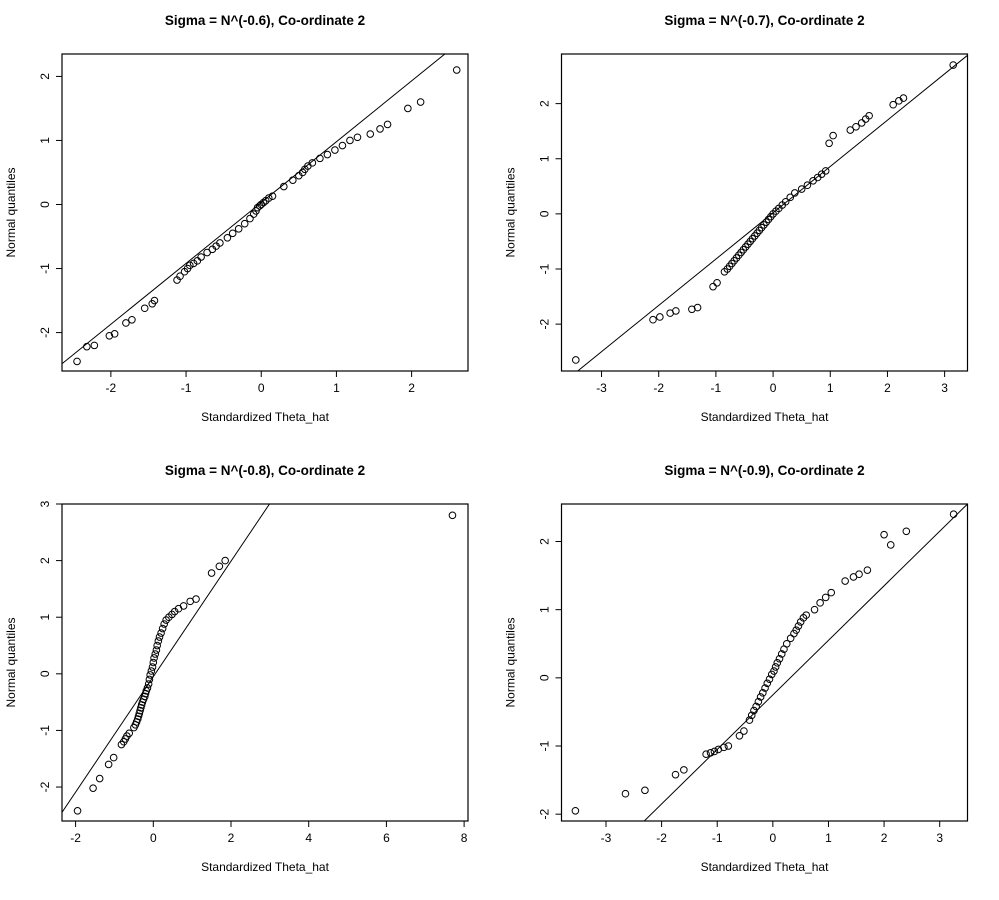 This screenshot has width=999, height=900. What do you see at coordinates (828, 838) in the screenshot?
I see `x-tick-label: 1` at bounding box center [828, 838].